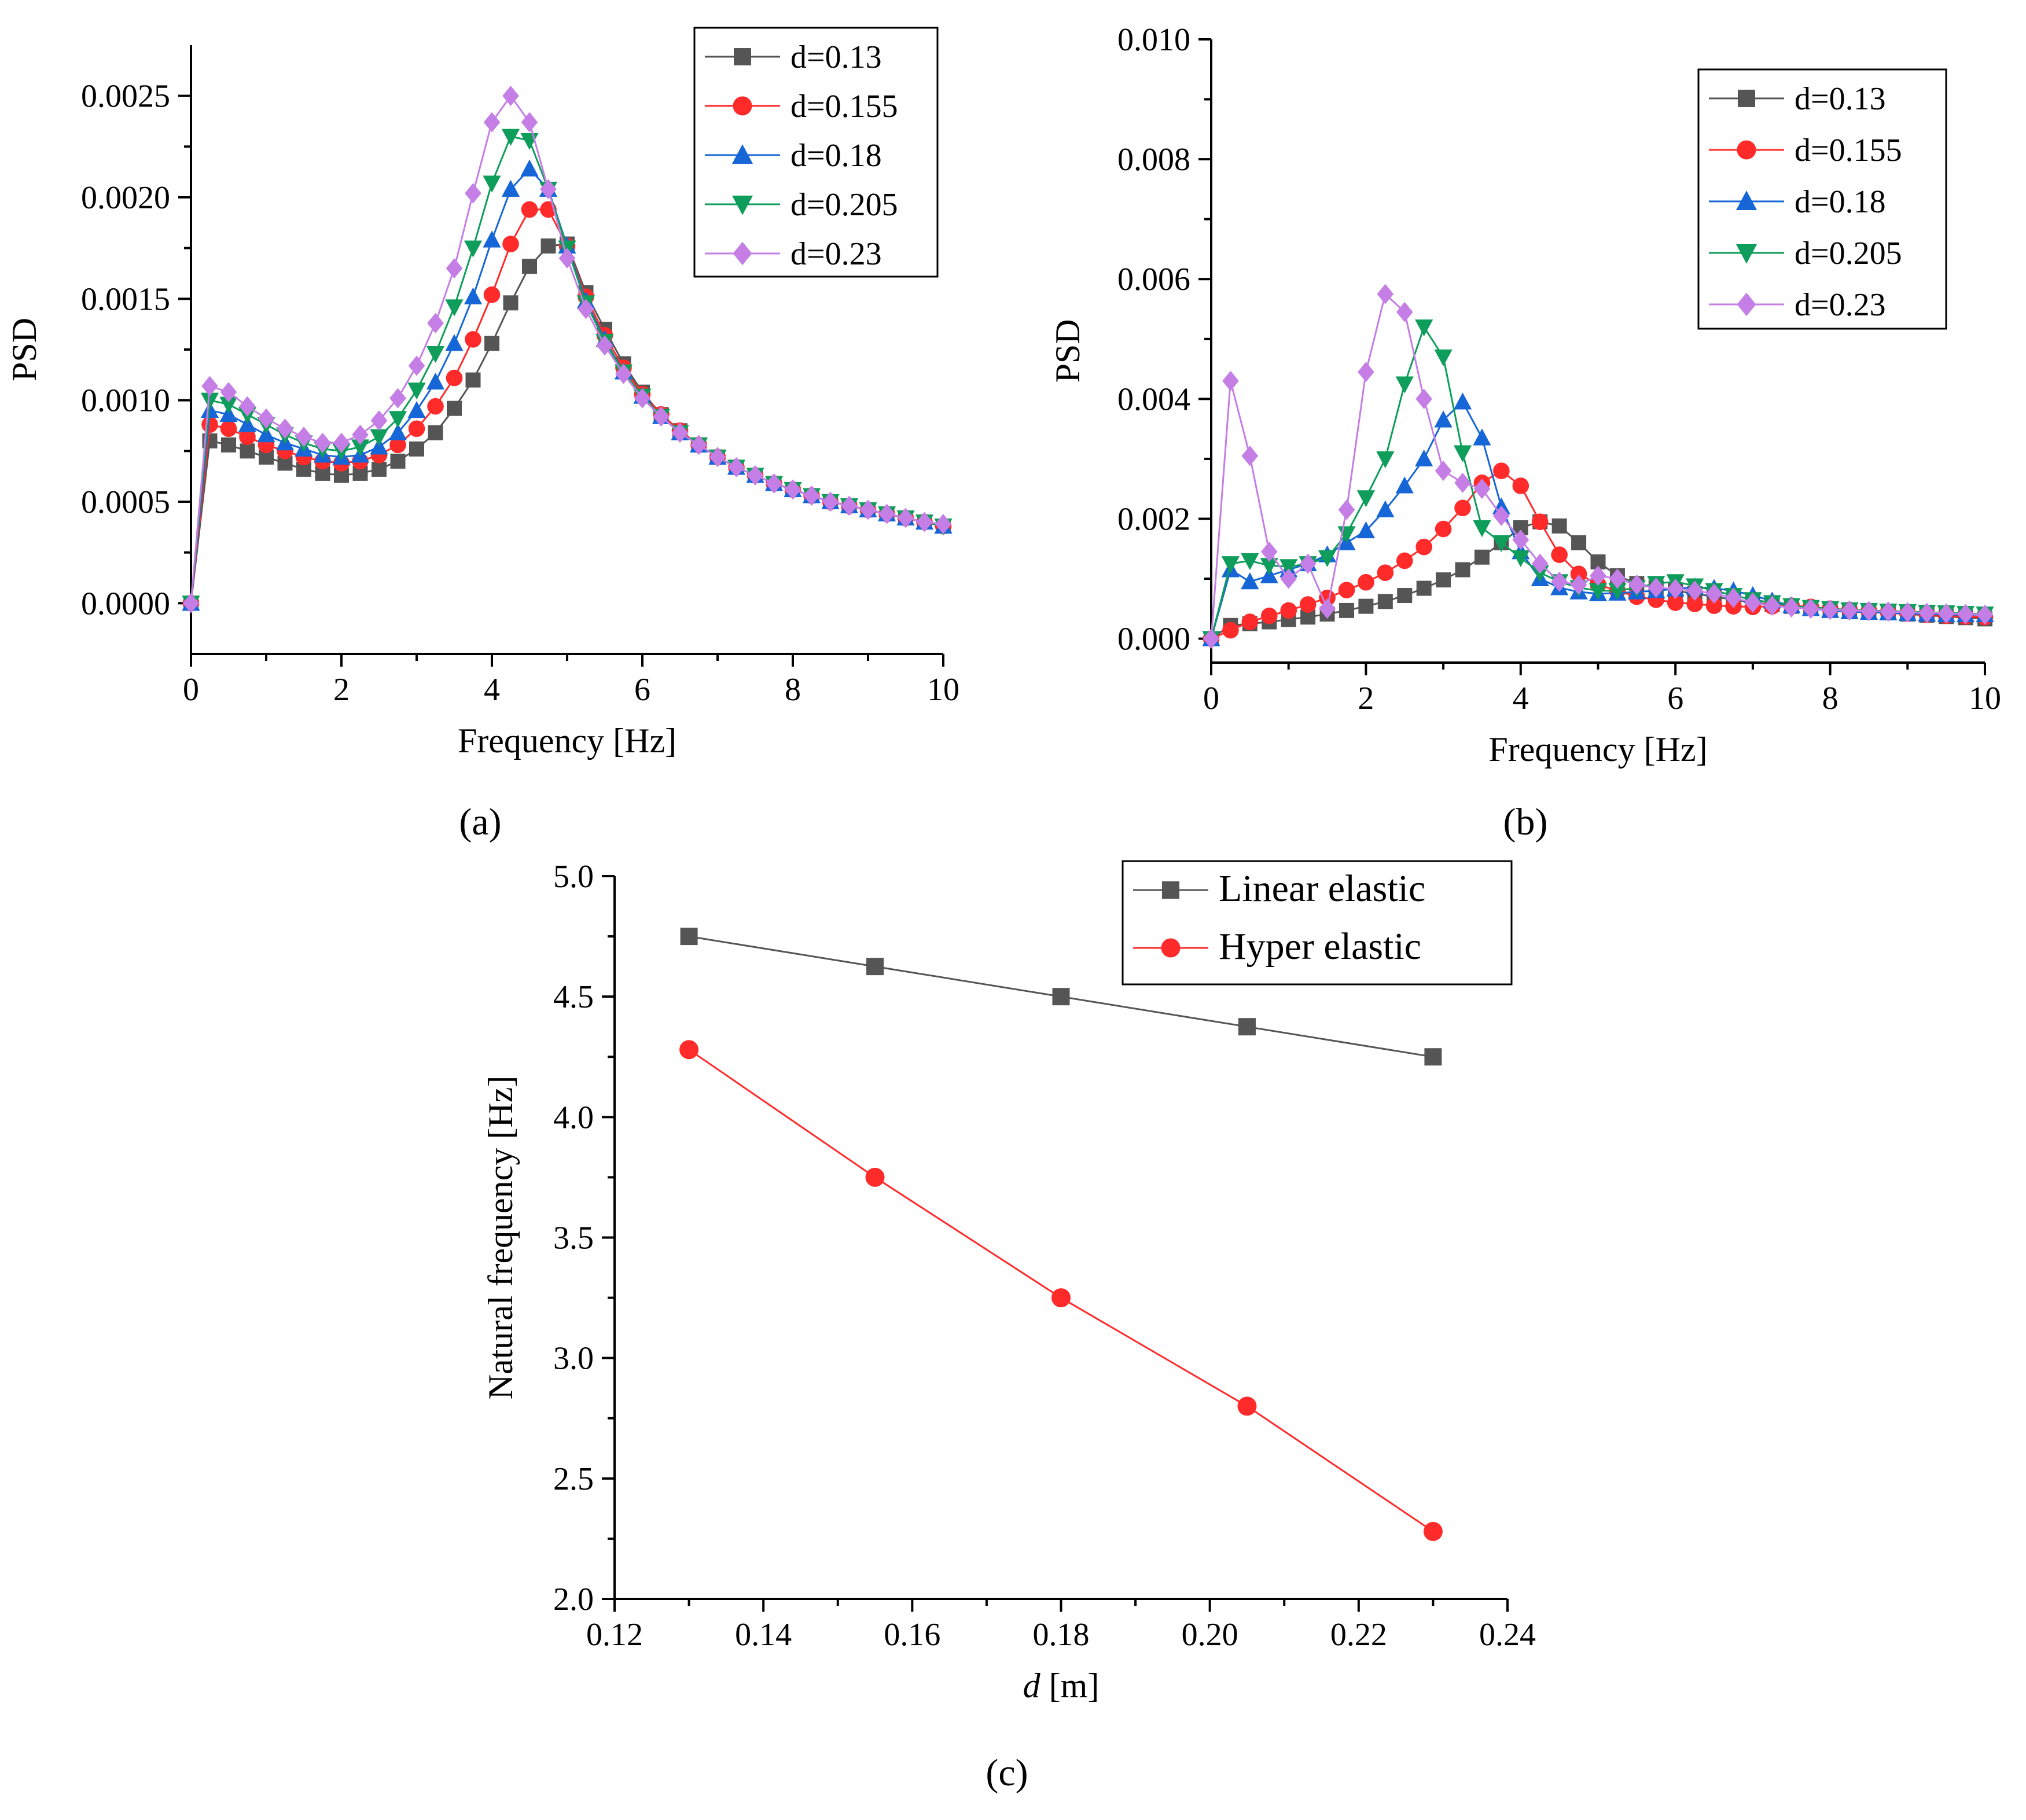 The image size is (2026, 1820). Describe the element at coordinates (1061, 1291) in the screenshot. I see `series-Hyper elastic` at that location.